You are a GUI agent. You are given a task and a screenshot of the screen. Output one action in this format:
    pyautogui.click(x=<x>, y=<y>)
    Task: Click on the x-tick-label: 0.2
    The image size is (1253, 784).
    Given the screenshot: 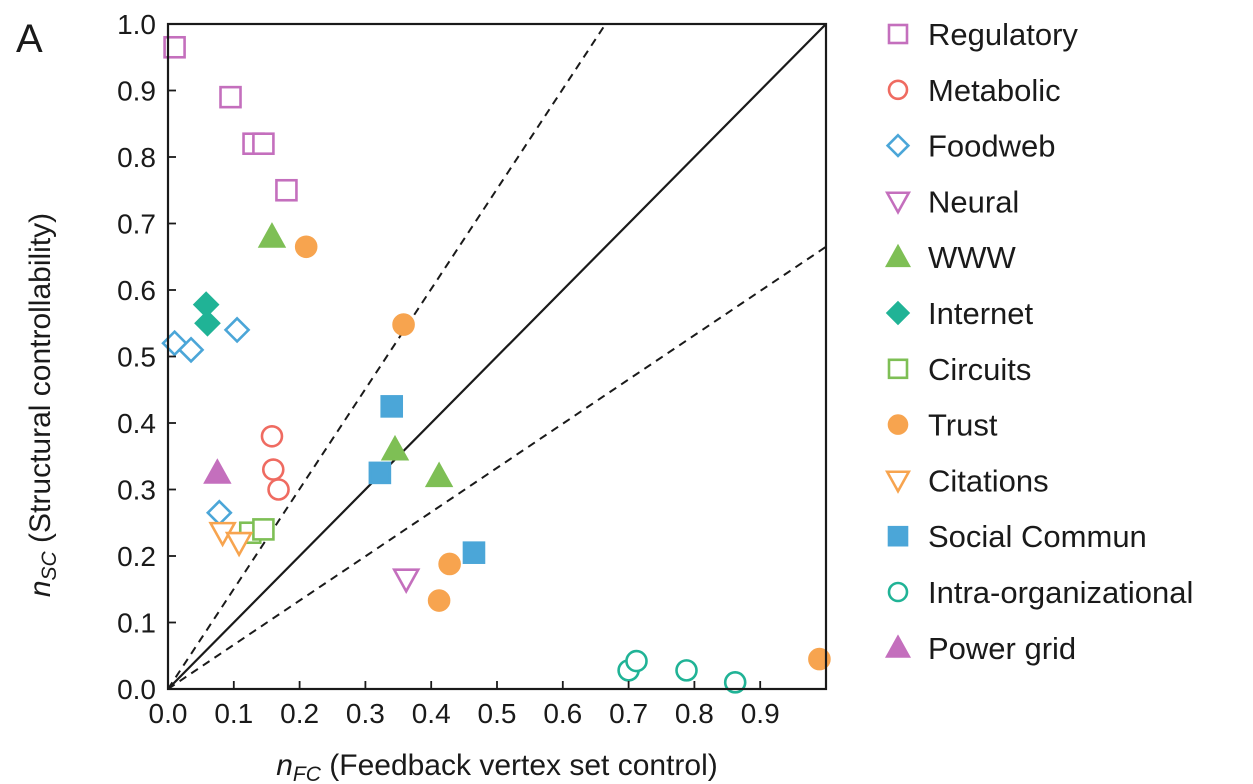 What is the action you would take?
    pyautogui.click(x=299, y=713)
    